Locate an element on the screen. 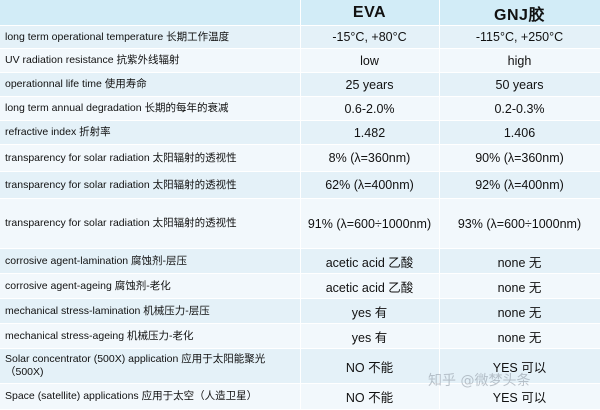 The height and width of the screenshot is (410, 600). row-label: corrosive agent-ageing 腐蚀剂-老化 is located at coordinates (150, 286).